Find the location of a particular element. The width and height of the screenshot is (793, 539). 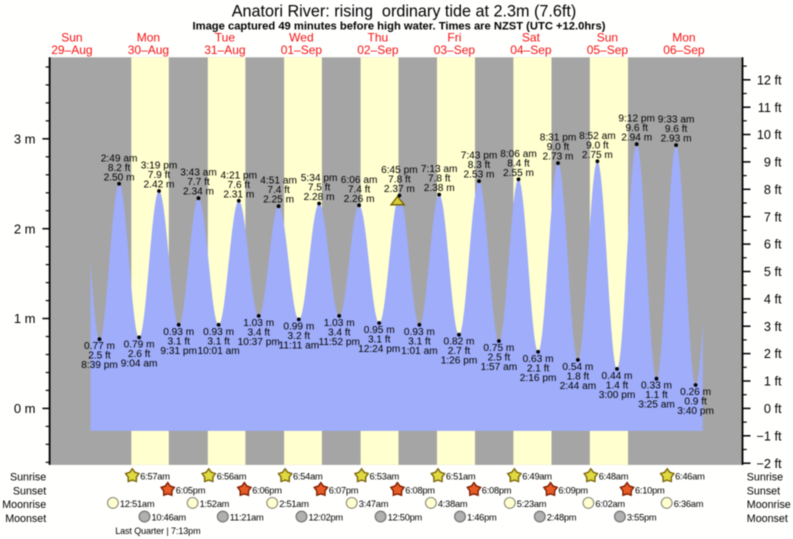

svg-text: 5:23am is located at coordinates (532, 504).